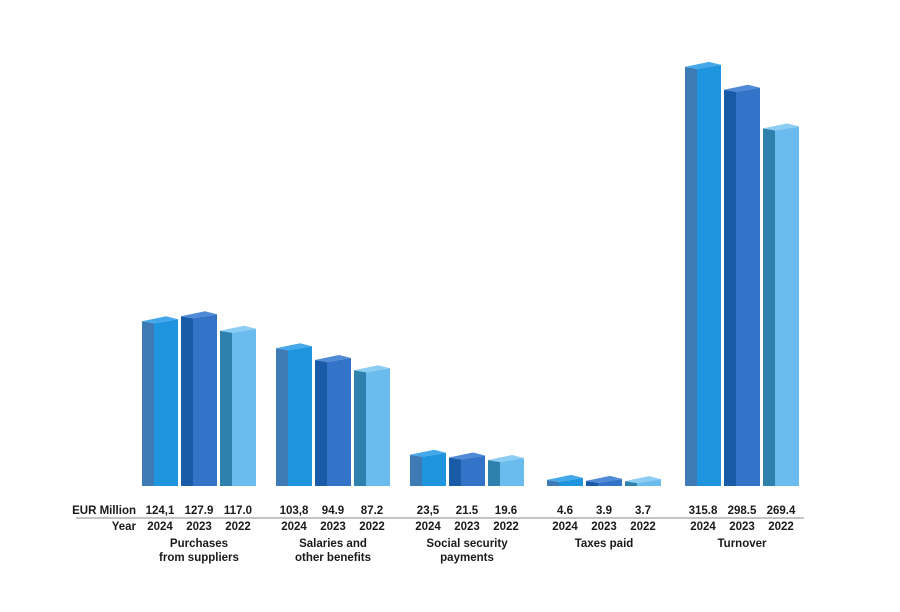  Describe the element at coordinates (604, 511) in the screenshot. I see `value-label: 3.9` at that location.